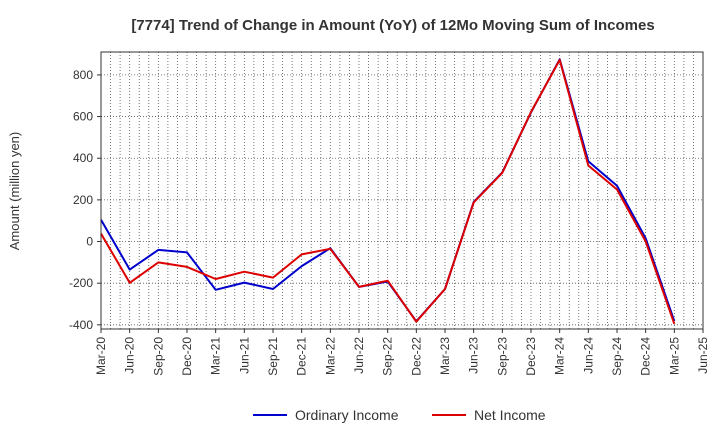 The image size is (720, 440). Describe the element at coordinates (416, 356) in the screenshot. I see `x-tick-label: Dec-22` at that location.